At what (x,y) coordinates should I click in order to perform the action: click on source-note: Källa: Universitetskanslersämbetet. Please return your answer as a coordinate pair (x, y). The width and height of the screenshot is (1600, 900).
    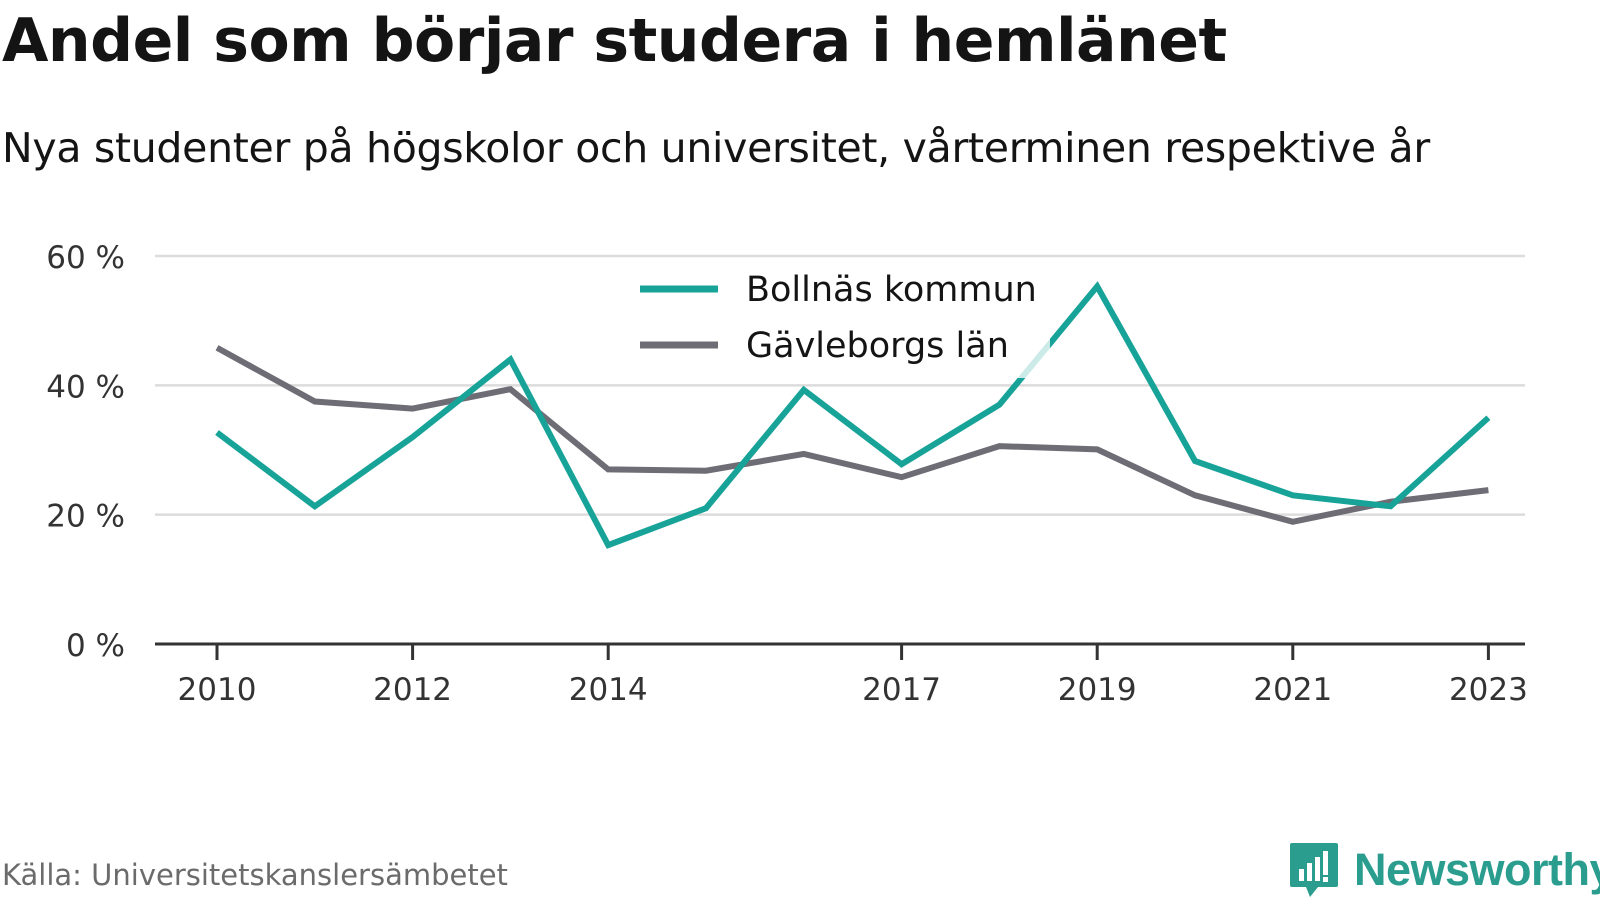
    Looking at the image, I should click on (255, 875).